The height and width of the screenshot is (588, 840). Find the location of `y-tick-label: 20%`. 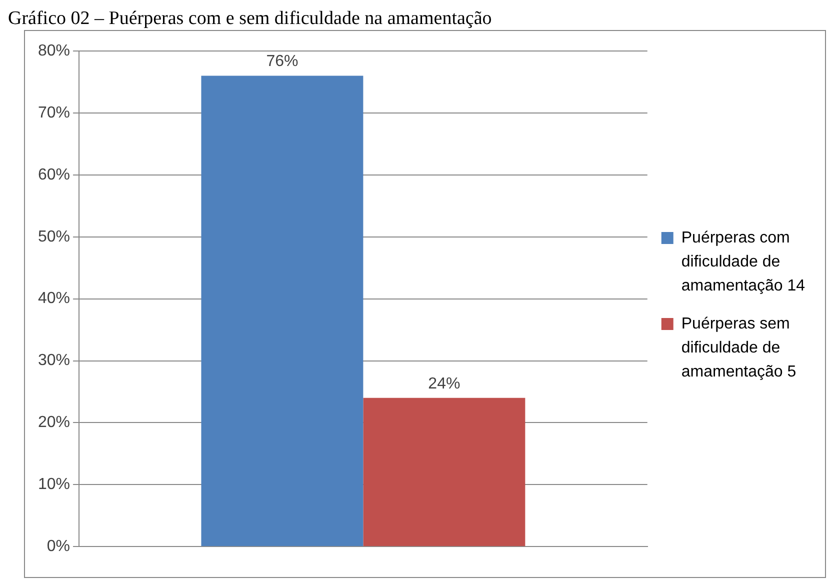

y-tick-label: 20% is located at coordinates (54, 423).